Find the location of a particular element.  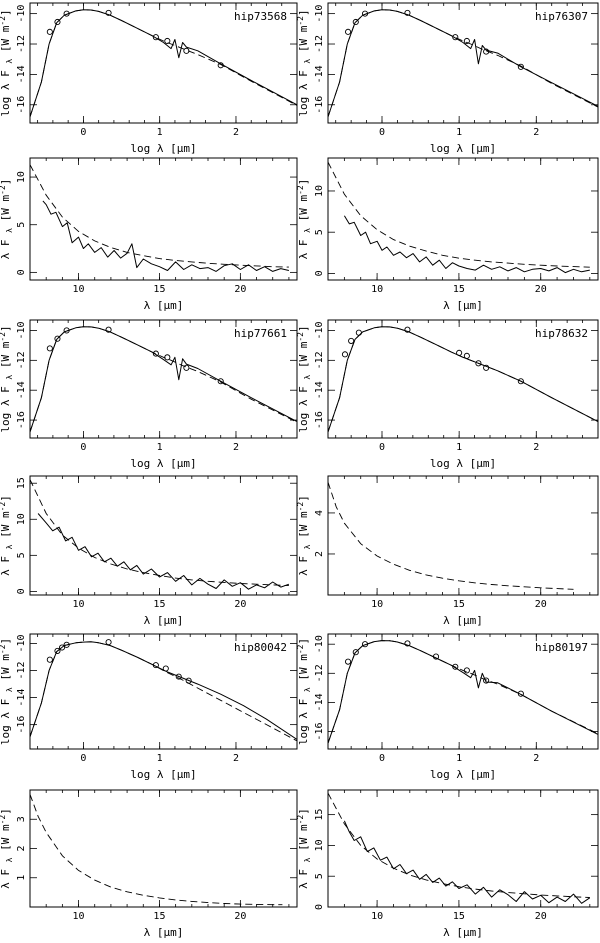

panel-7: 10 15 20 0 5 10 15 λ [μm] λ F λ [W m-2] is located at coordinates (149, 551).